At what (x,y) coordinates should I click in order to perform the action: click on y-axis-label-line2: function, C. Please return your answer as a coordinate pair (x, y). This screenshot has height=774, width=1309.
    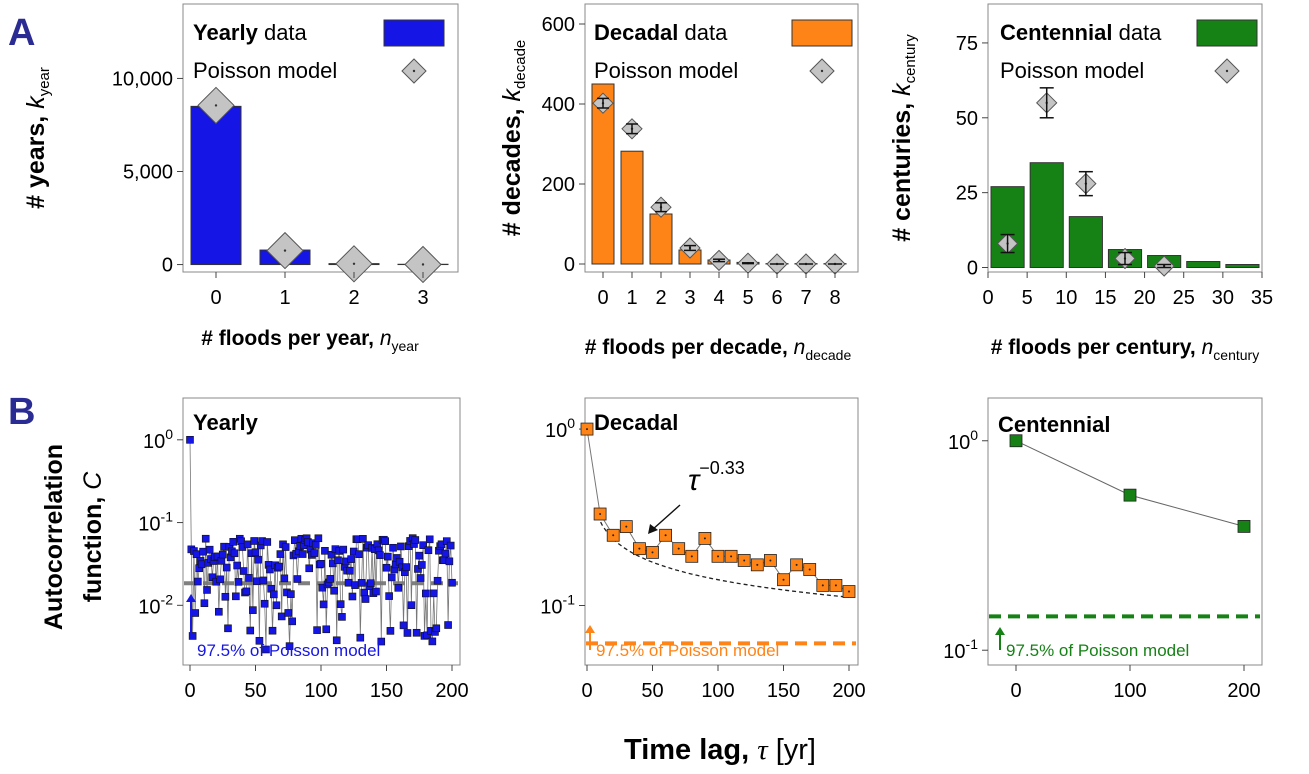
    Looking at the image, I should click on (93, 536).